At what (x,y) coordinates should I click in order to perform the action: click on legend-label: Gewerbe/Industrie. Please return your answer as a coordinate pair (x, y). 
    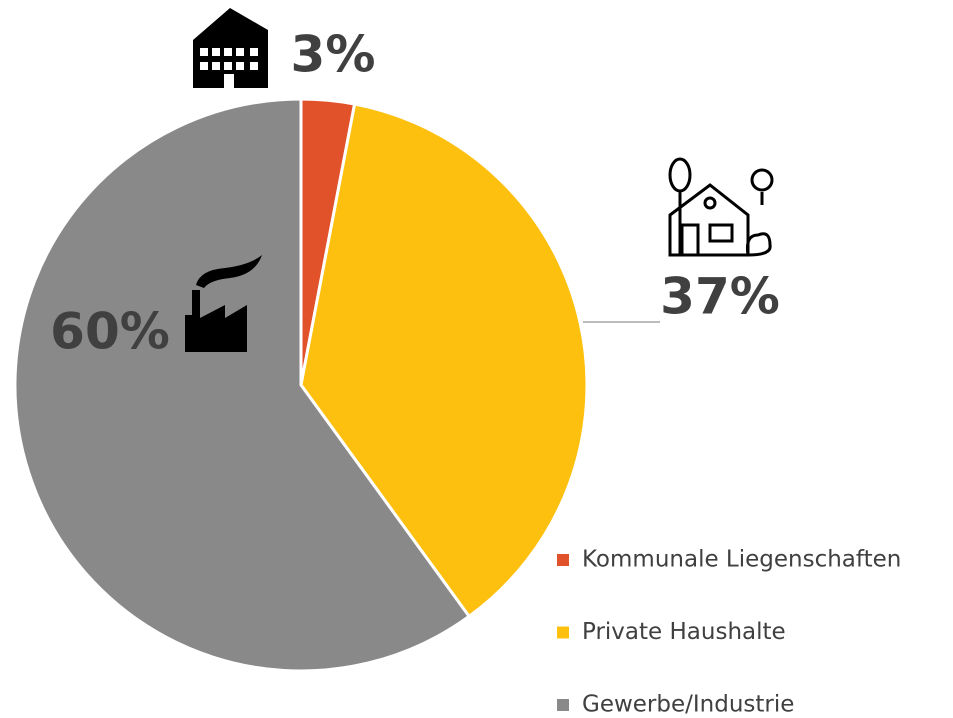
    Looking at the image, I should click on (688, 705).